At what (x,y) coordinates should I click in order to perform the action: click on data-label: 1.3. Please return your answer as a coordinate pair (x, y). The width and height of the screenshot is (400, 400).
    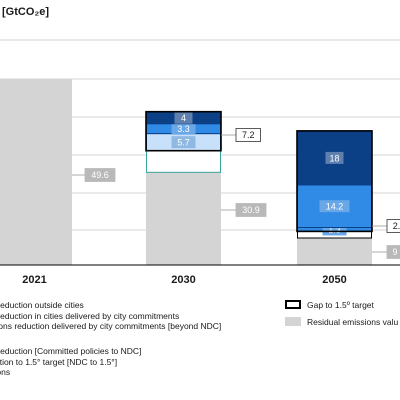
    Looking at the image, I should click on (334, 230).